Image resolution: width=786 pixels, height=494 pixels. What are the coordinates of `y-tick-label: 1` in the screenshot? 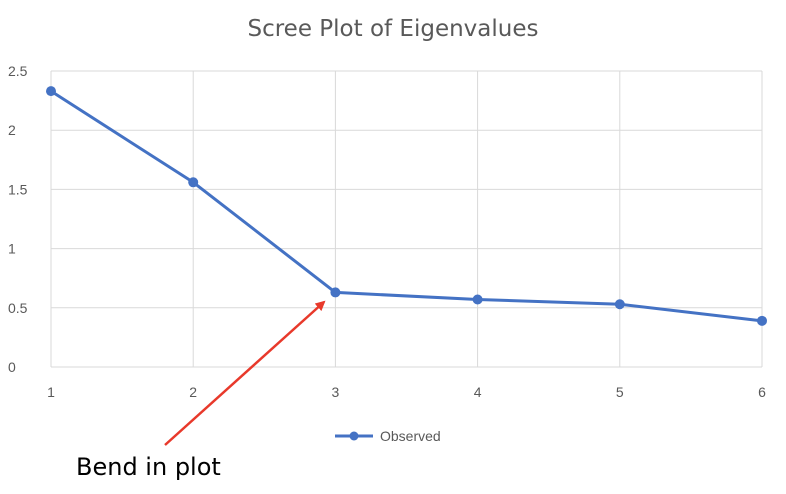 It's located at (12, 249).